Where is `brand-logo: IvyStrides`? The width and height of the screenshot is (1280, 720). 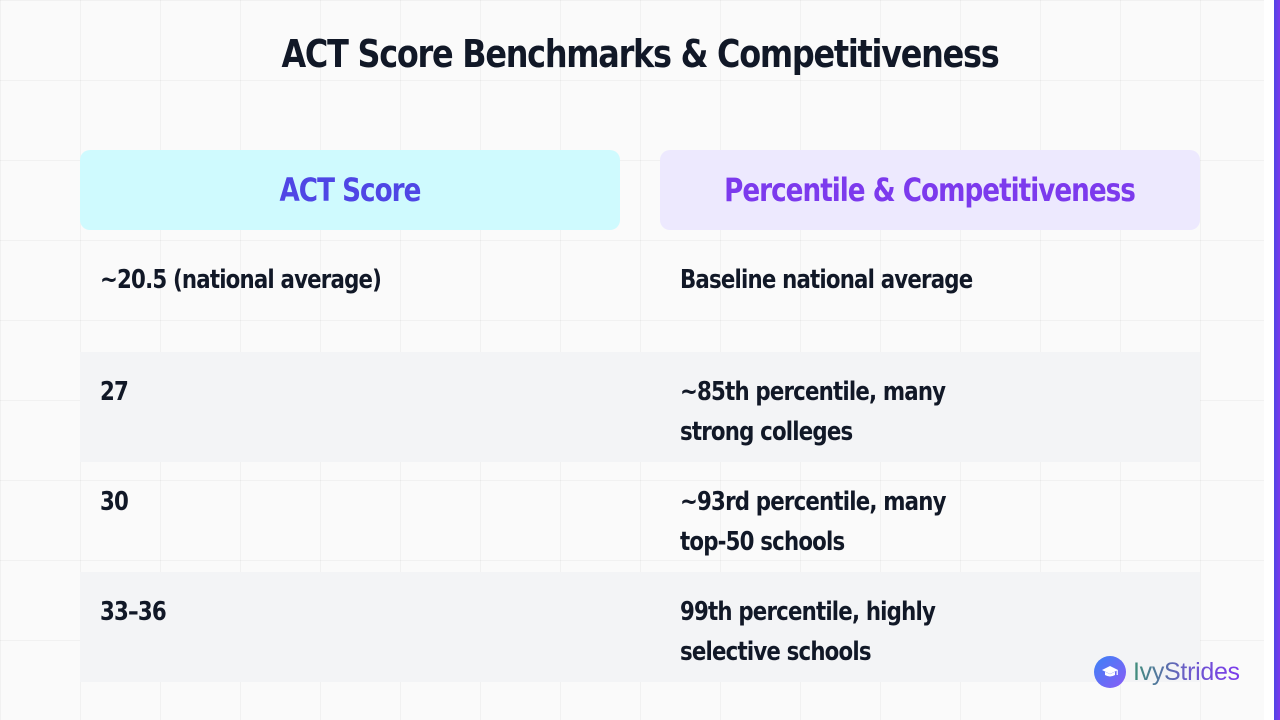 brand-logo: IvyStrides is located at coordinates (1167, 672).